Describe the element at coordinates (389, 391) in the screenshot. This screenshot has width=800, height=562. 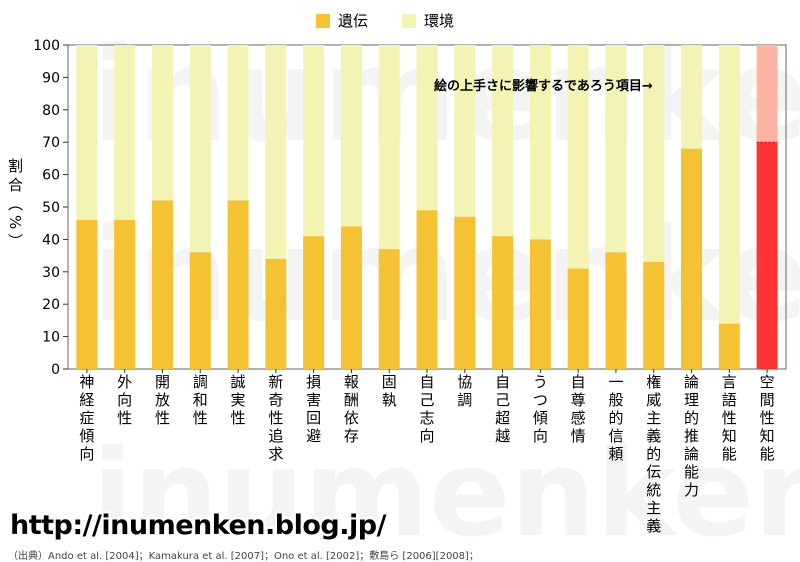
I see `x-tick-label: 固執` at that location.